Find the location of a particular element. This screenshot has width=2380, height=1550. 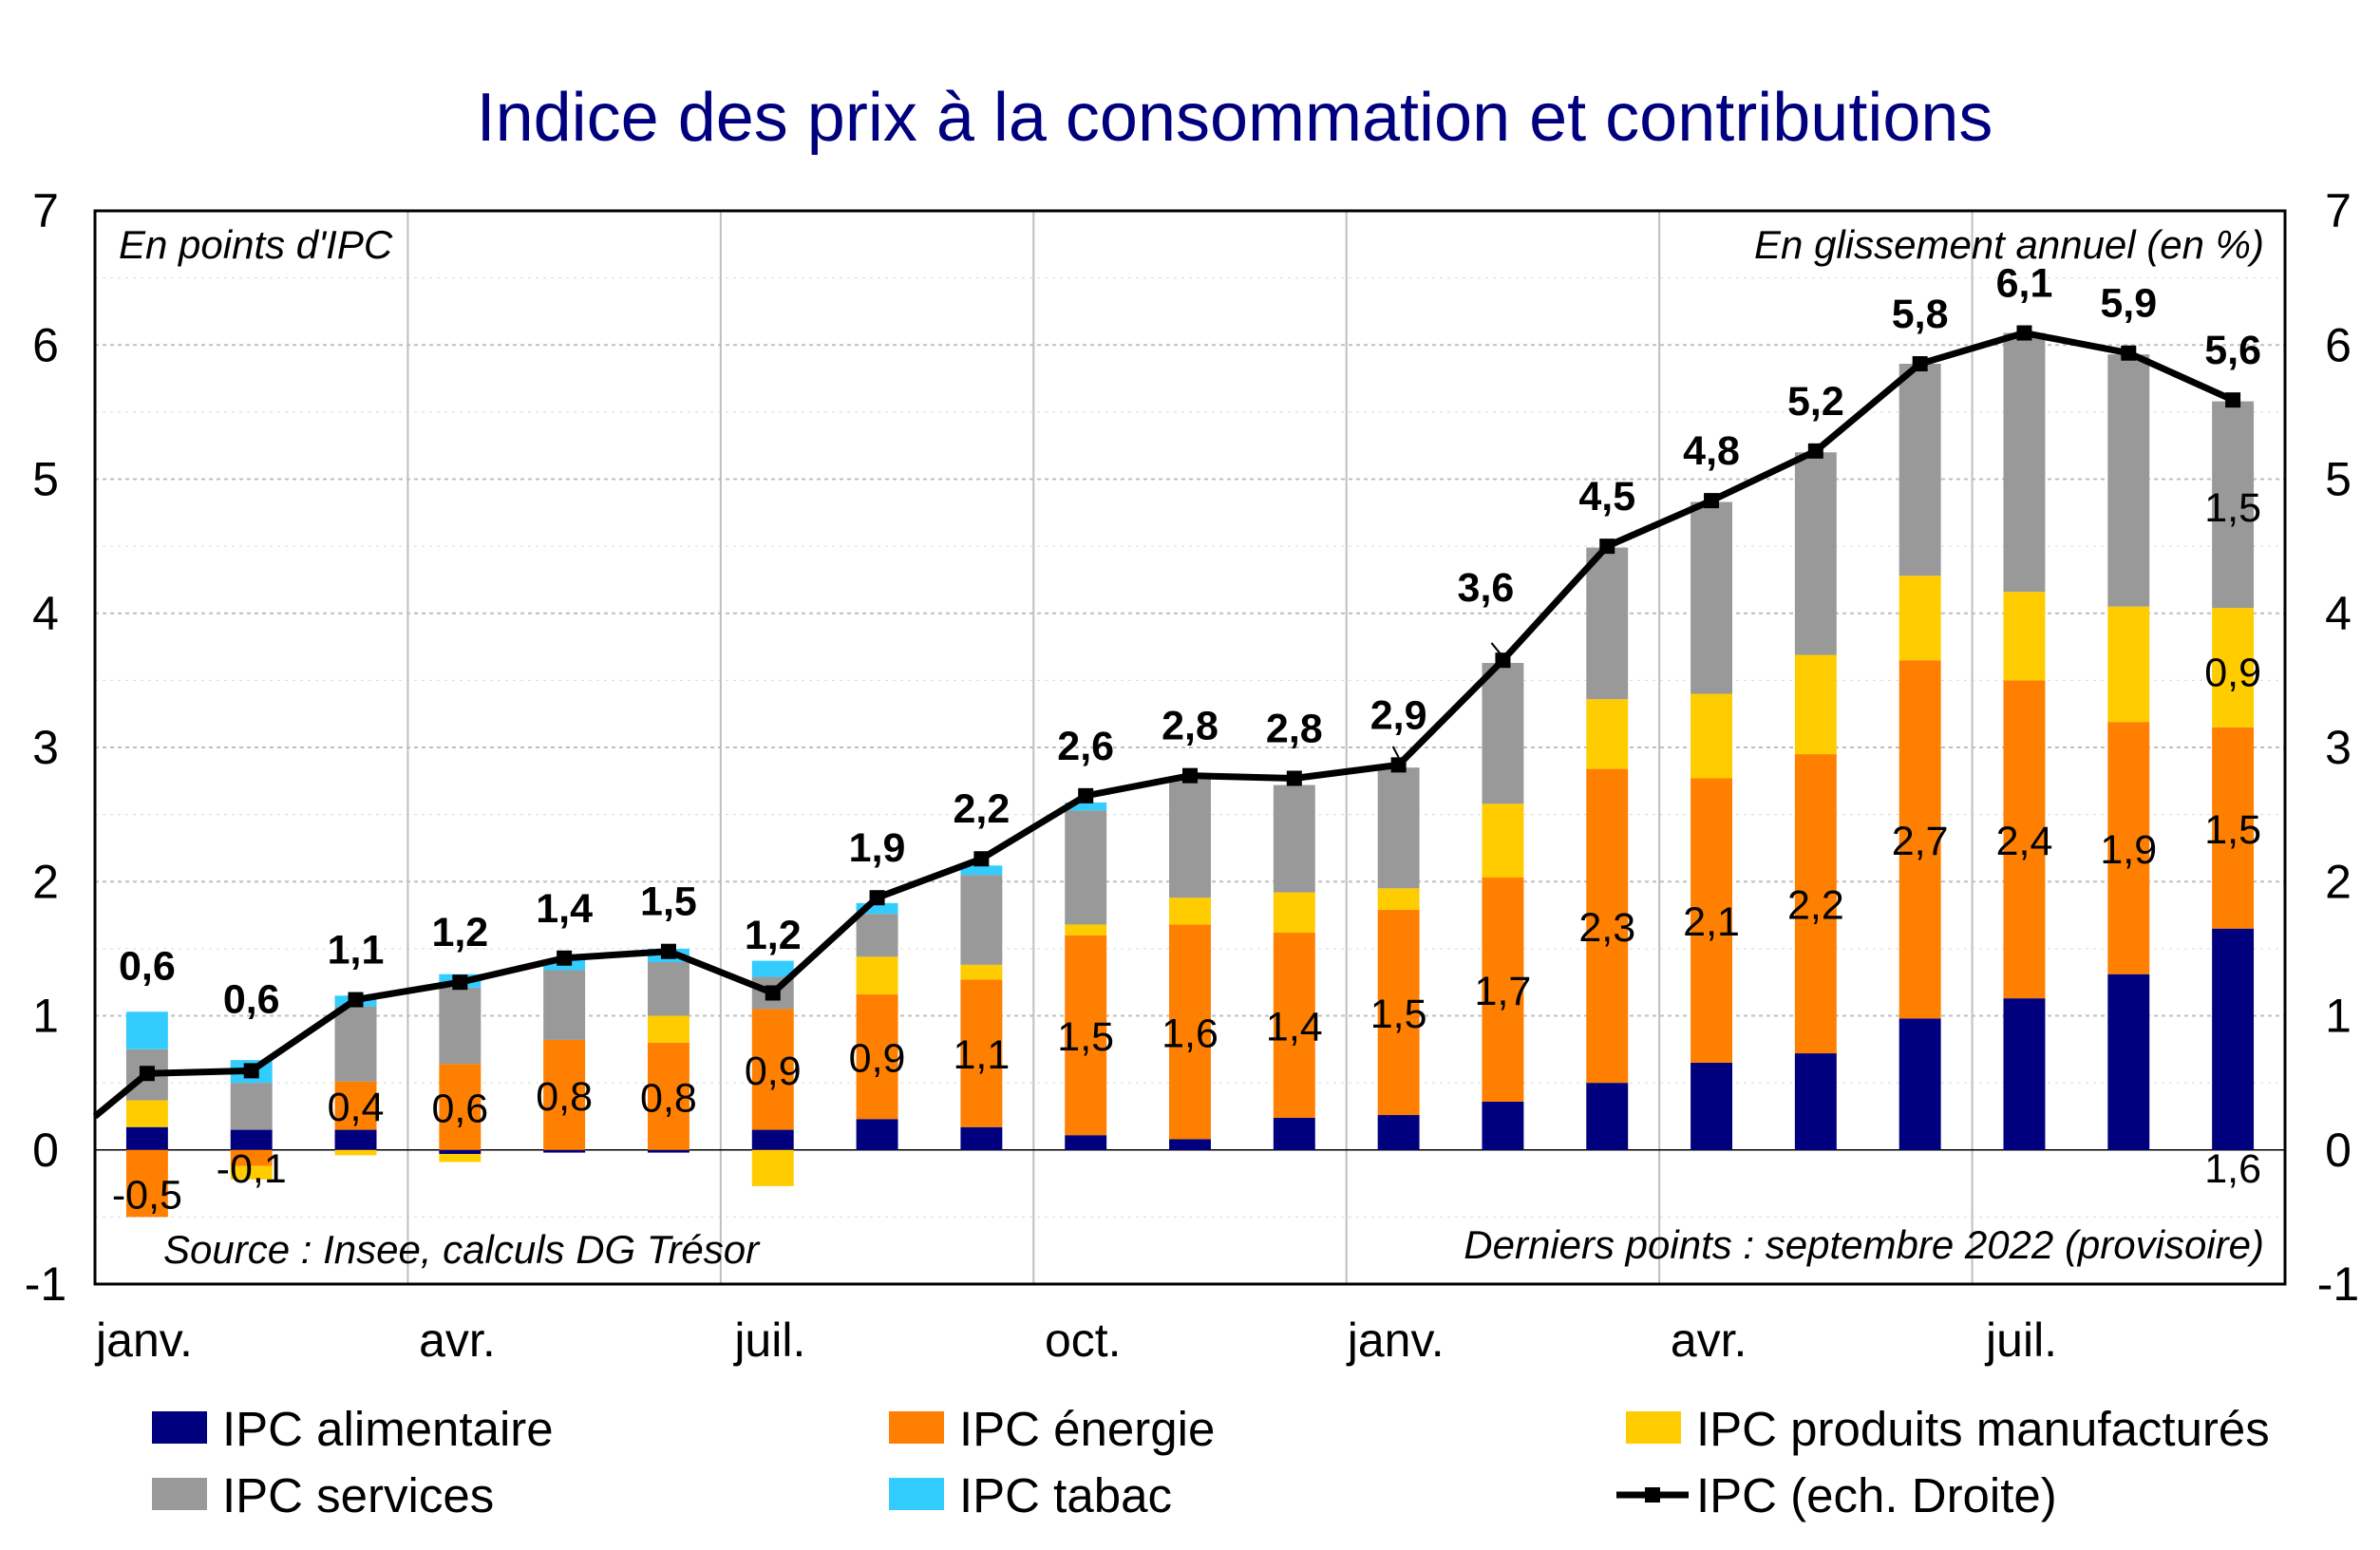

energie-value-label: 2,1 is located at coordinates (1712, 922).